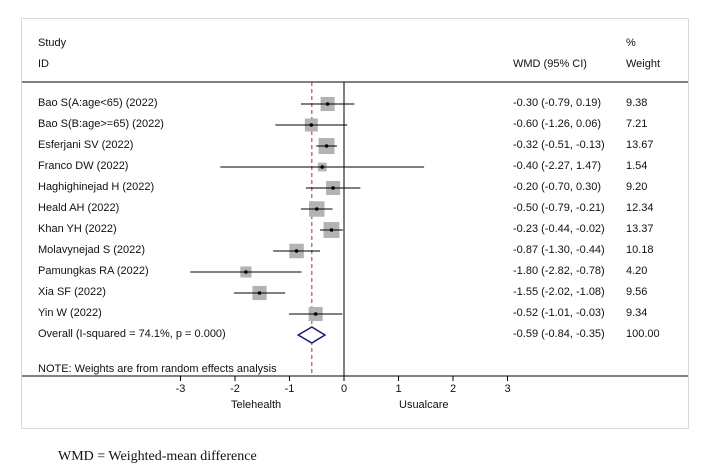 The image size is (708, 467). Describe the element at coordinates (559, 208) in the screenshot. I see `study-ci-text: -0.50 (-0.79, -0.21)` at that location.